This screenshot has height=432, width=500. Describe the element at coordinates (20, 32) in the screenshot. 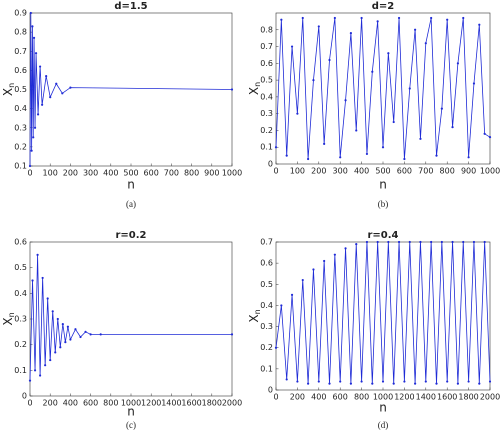

I see `y-tick-label: 0.8` at that location.